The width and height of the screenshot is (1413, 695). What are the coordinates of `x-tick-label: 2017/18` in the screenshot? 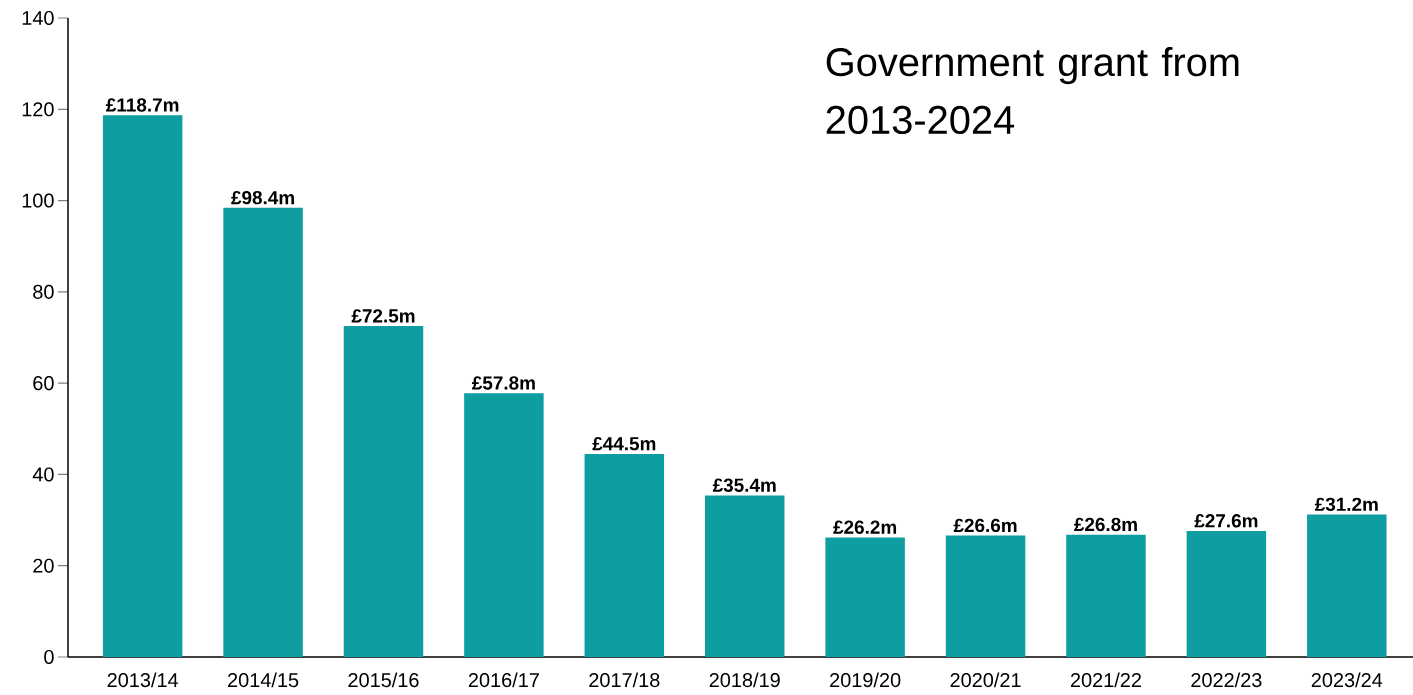 It's located at (624, 680).